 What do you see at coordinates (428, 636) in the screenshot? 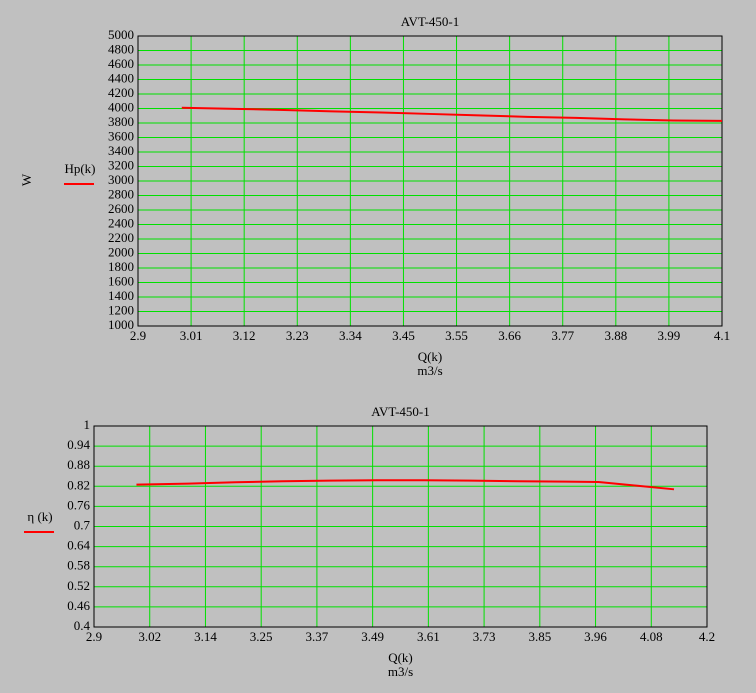
I see `x-tick-label: 3.61` at bounding box center [428, 636].